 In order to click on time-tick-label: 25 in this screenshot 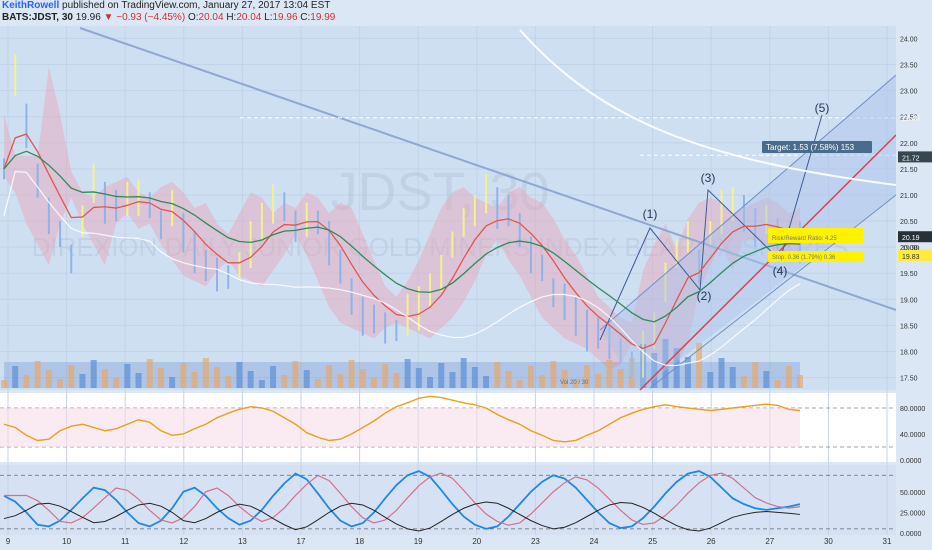, I will do `click(652, 541)`.